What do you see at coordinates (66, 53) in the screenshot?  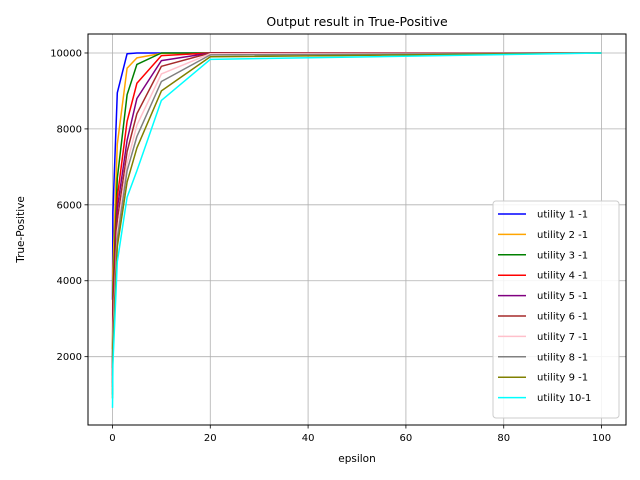 I see `y-tick-label: 10000` at bounding box center [66, 53].